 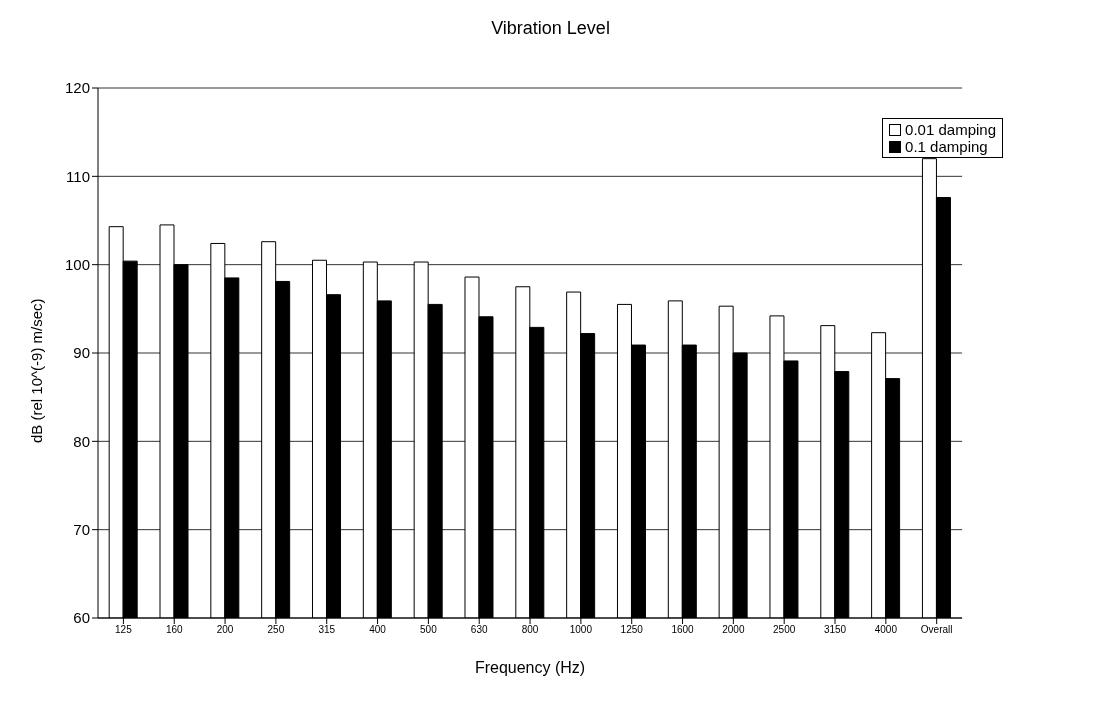 What do you see at coordinates (174, 630) in the screenshot?
I see `x-tick-label: 160` at bounding box center [174, 630].